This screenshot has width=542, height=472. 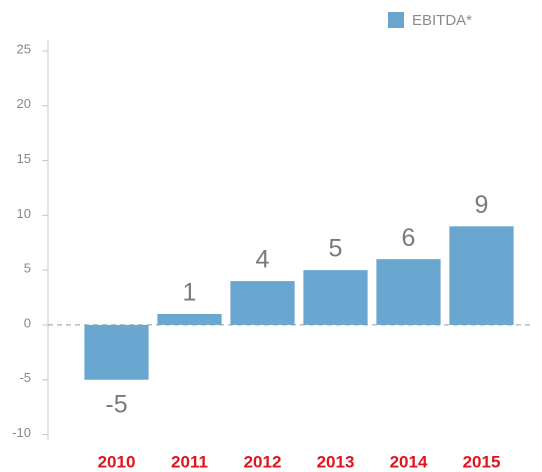 What do you see at coordinates (263, 260) in the screenshot?
I see `data-label: 4` at bounding box center [263, 260].